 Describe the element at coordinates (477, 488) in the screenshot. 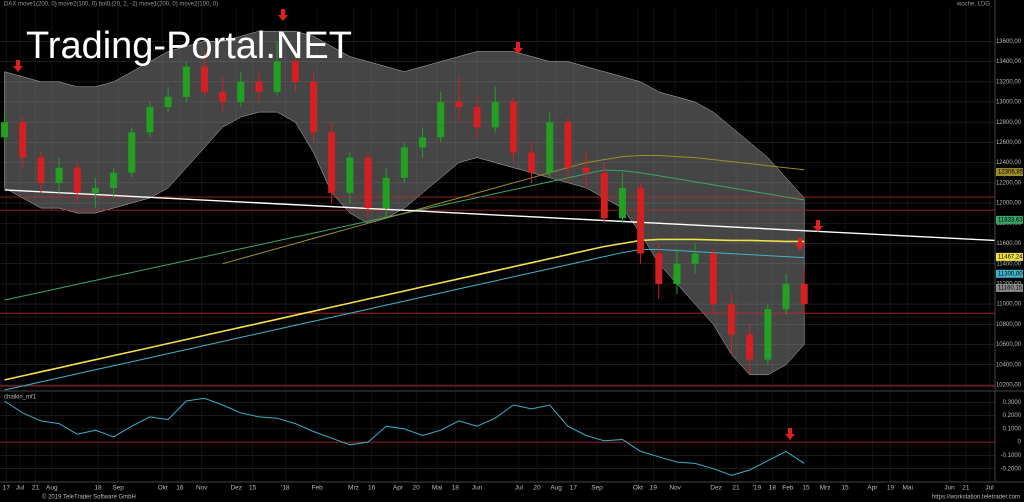

I see `x-tick-label: Jun` at that location.